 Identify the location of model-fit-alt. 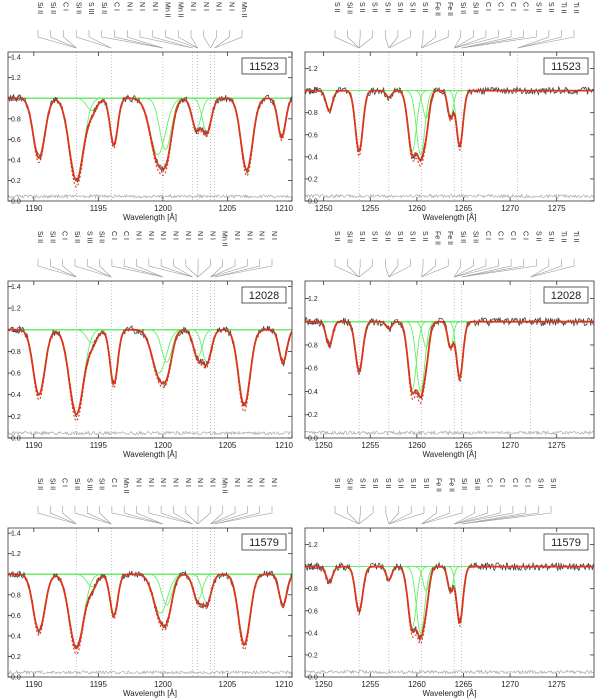
(150, 142).